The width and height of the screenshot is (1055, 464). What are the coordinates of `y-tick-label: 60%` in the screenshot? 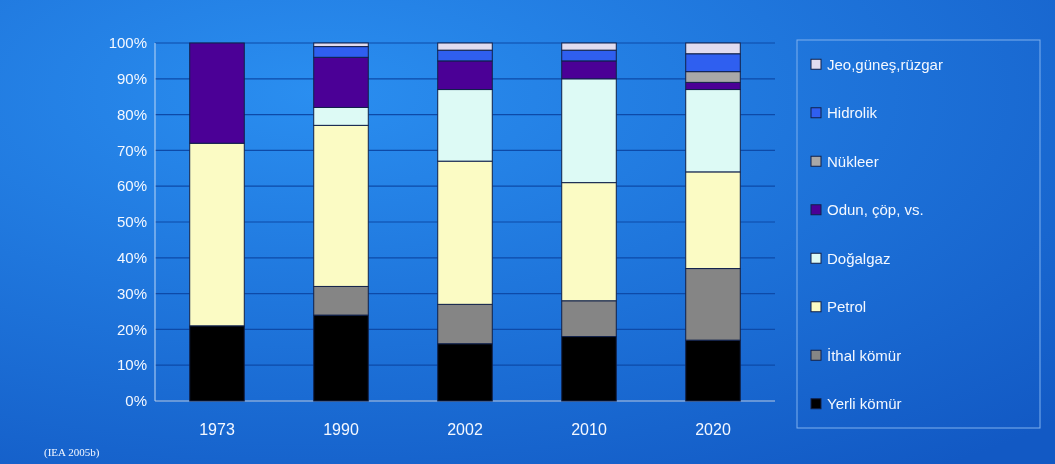 It's located at (131, 186).